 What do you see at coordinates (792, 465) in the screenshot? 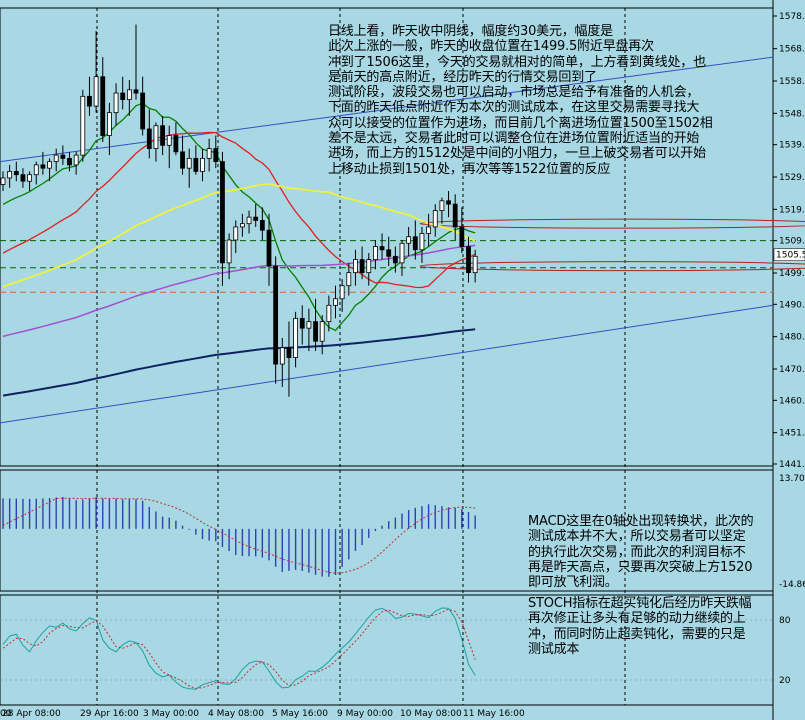
I see `price-tick-label: 1441.4` at bounding box center [792, 465].